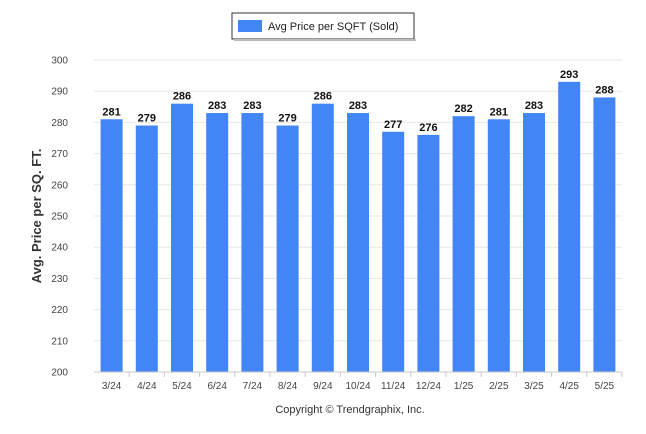  What do you see at coordinates (253, 386) in the screenshot?
I see `x-tick-label: 7/24` at bounding box center [253, 386].